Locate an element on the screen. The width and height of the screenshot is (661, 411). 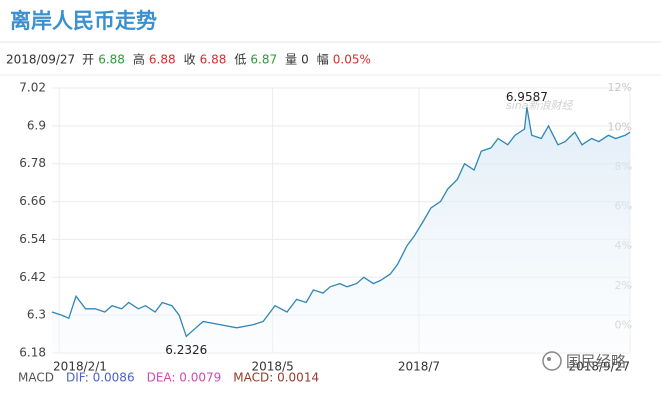
macd-label: MACD: 0.0014 is located at coordinates (276, 378).